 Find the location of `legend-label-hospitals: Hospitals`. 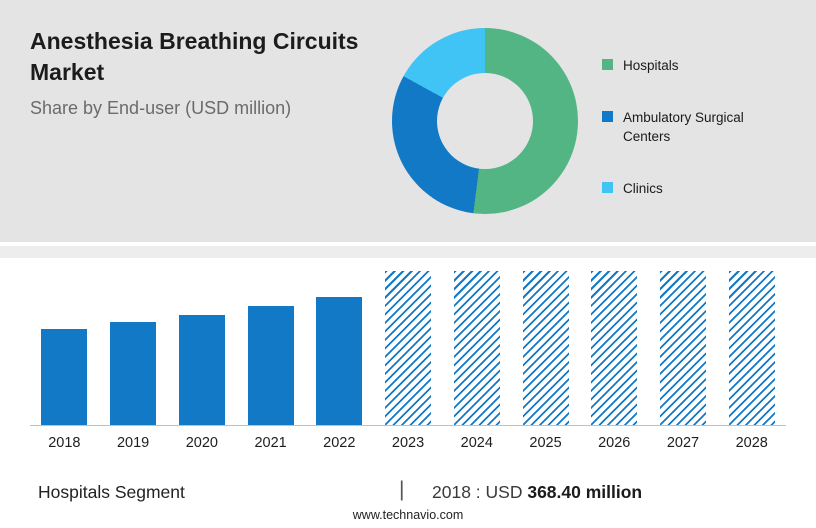

legend-label-hospitals: Hospitals is located at coordinates (651, 65).